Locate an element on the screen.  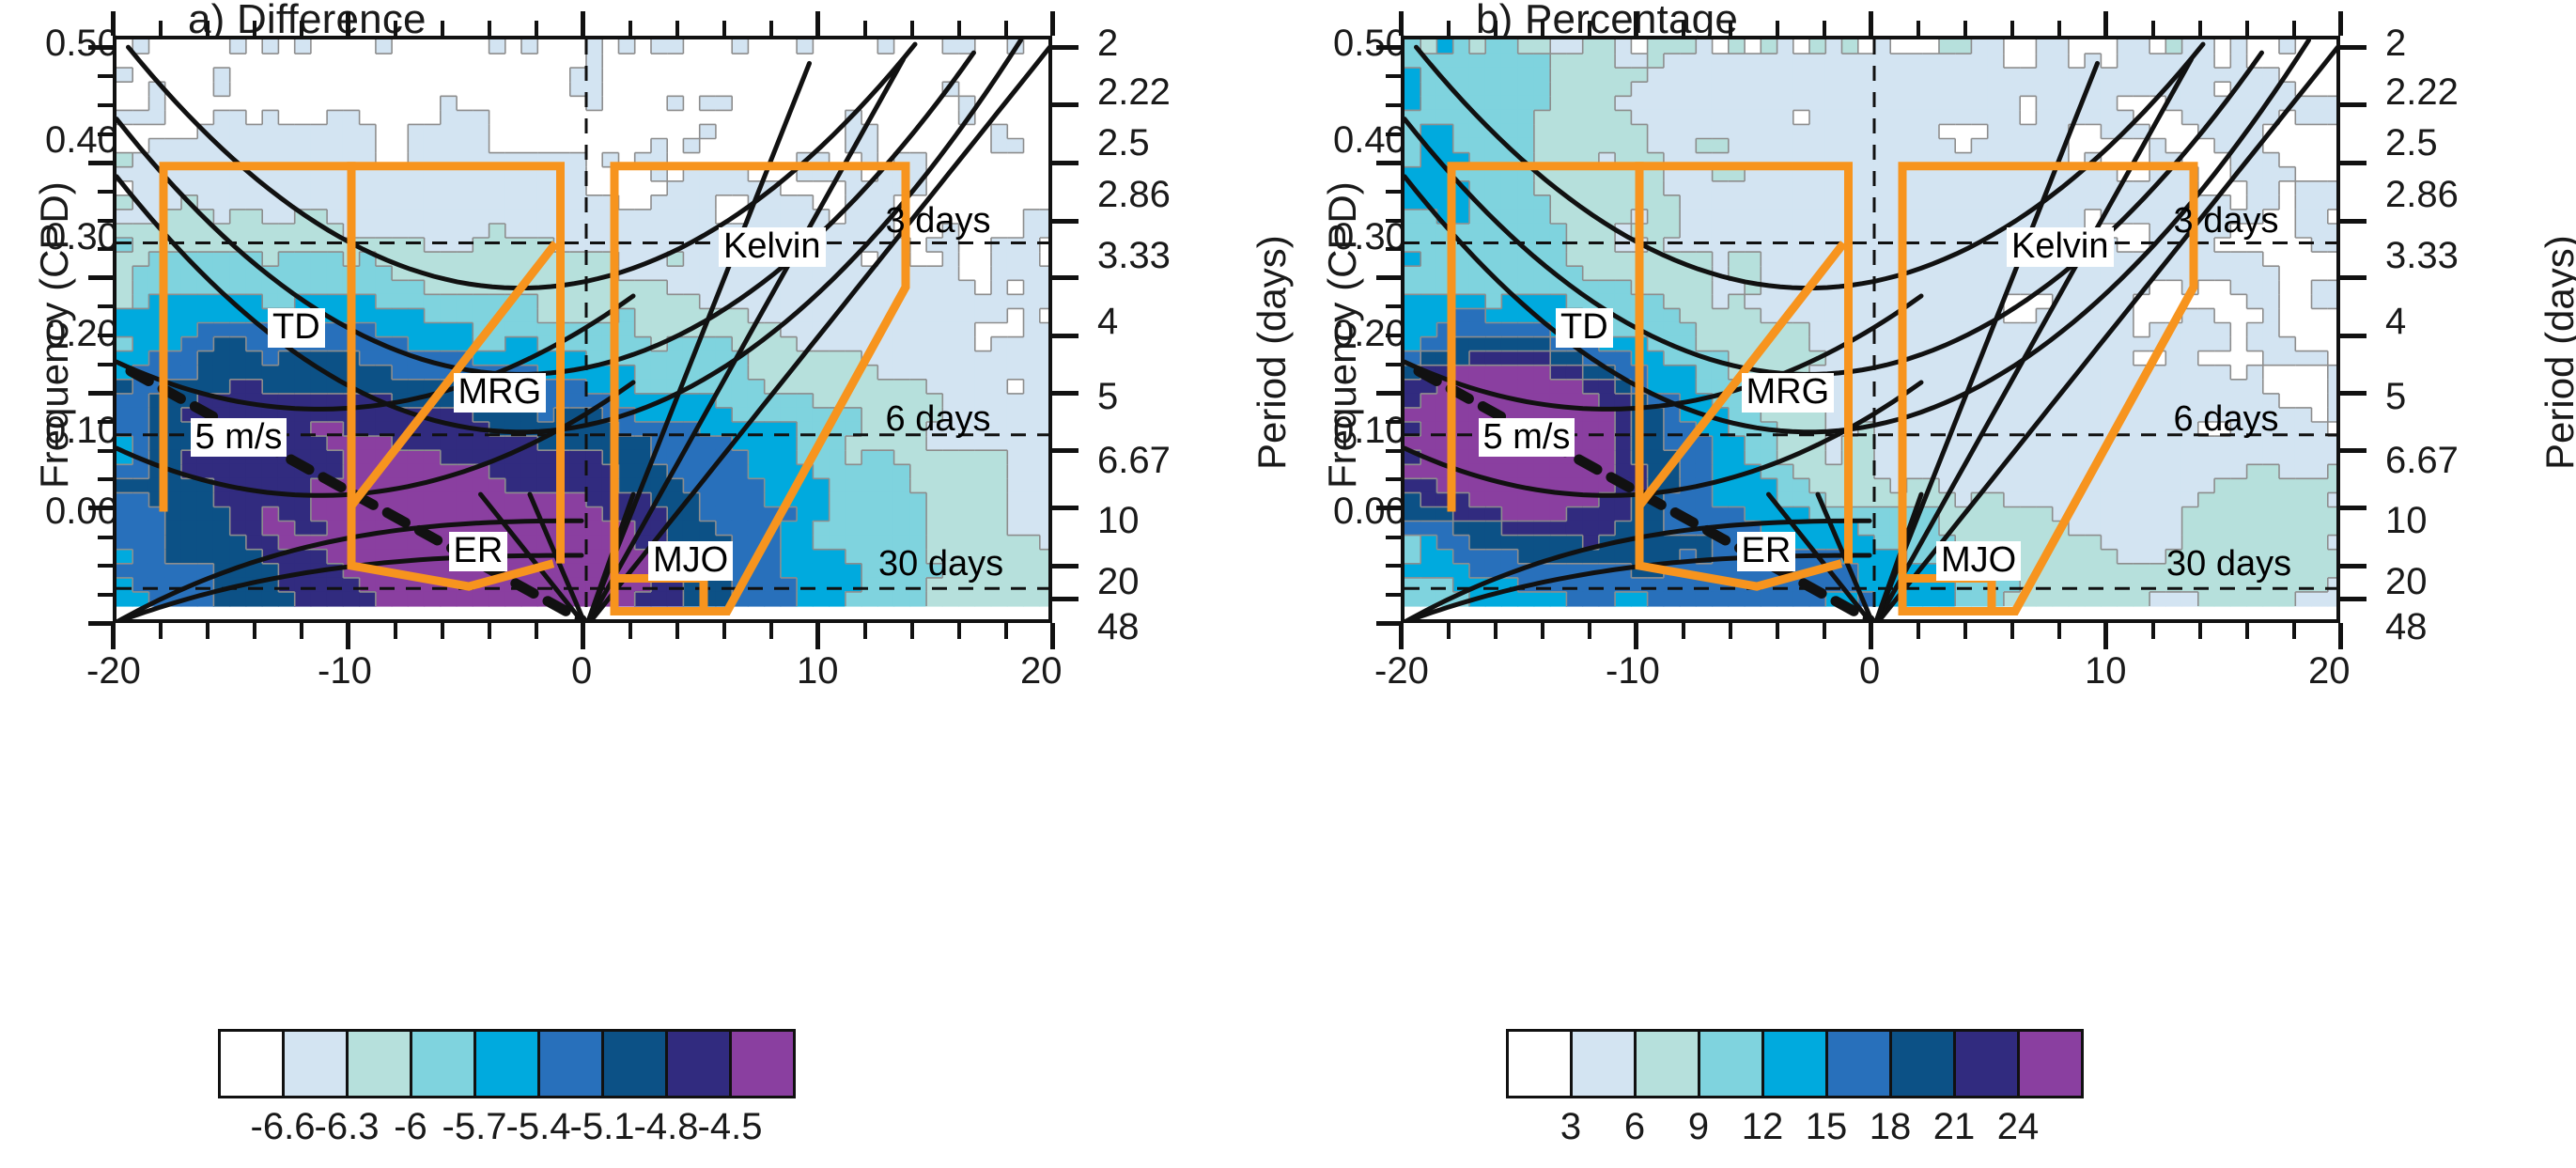
colorbar-tick-label: 3 is located at coordinates (1571, 1126).